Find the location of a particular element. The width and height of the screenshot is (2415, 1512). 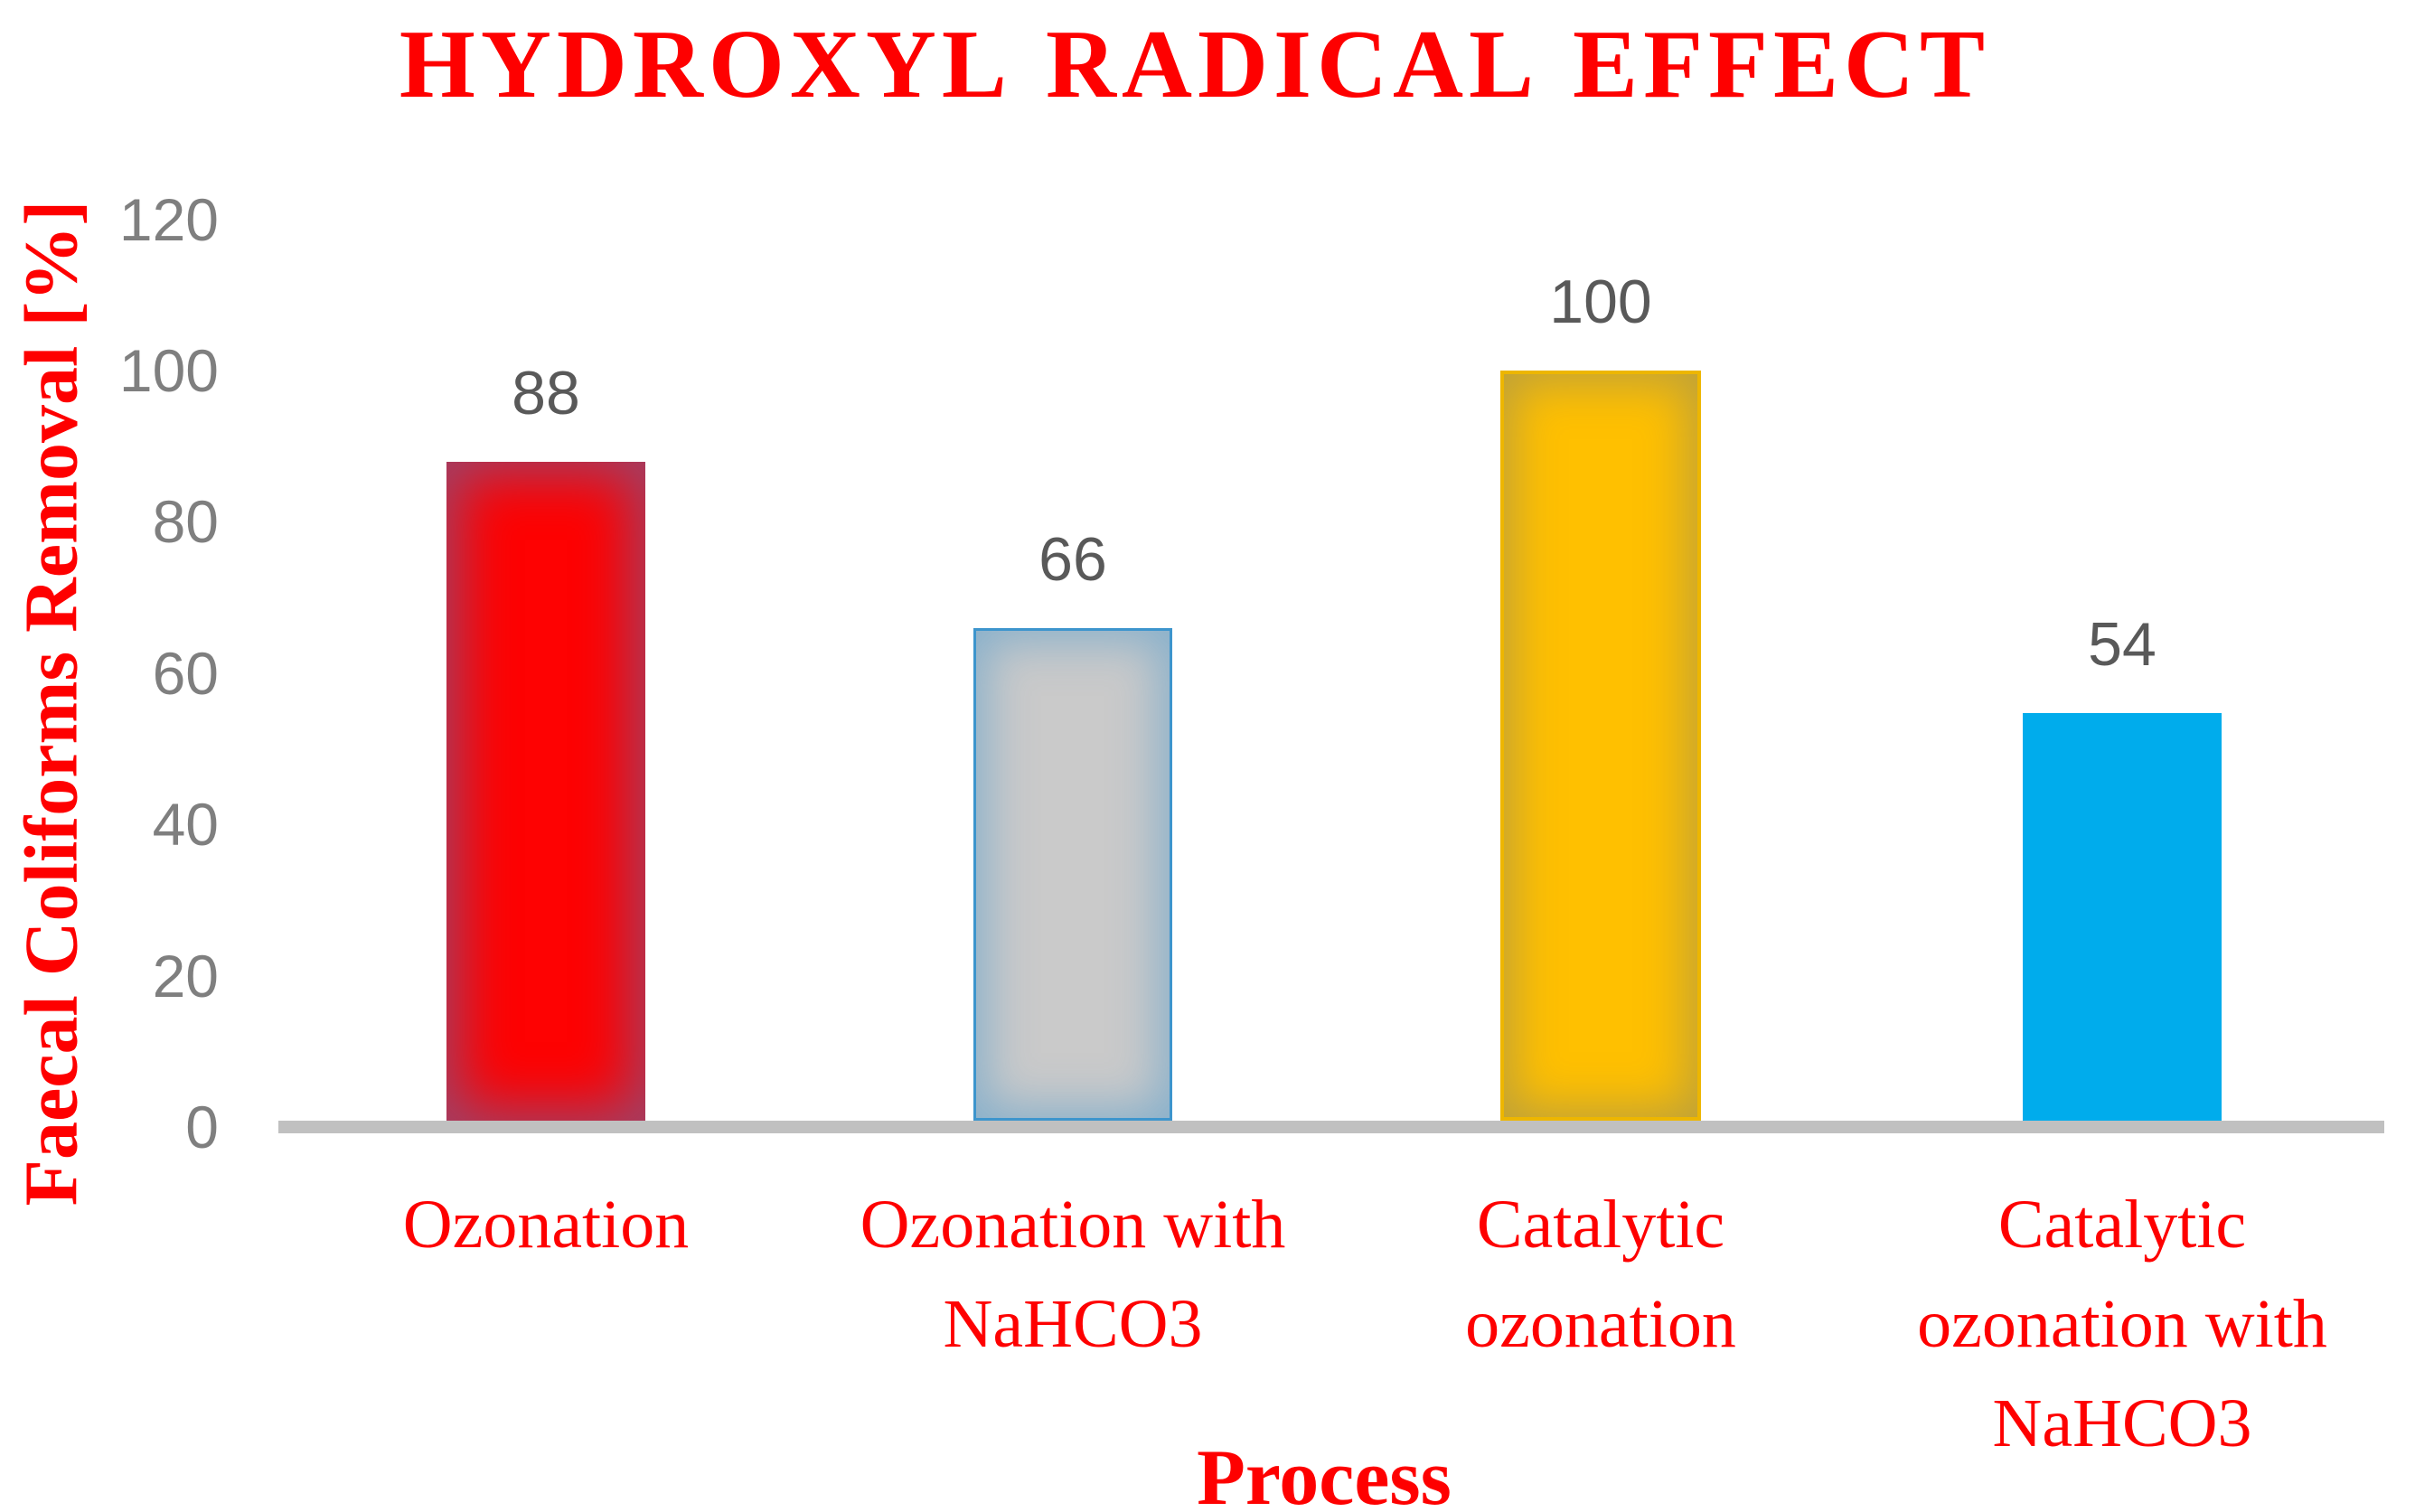

bar-ozonation-nahco3 is located at coordinates (1073, 874).